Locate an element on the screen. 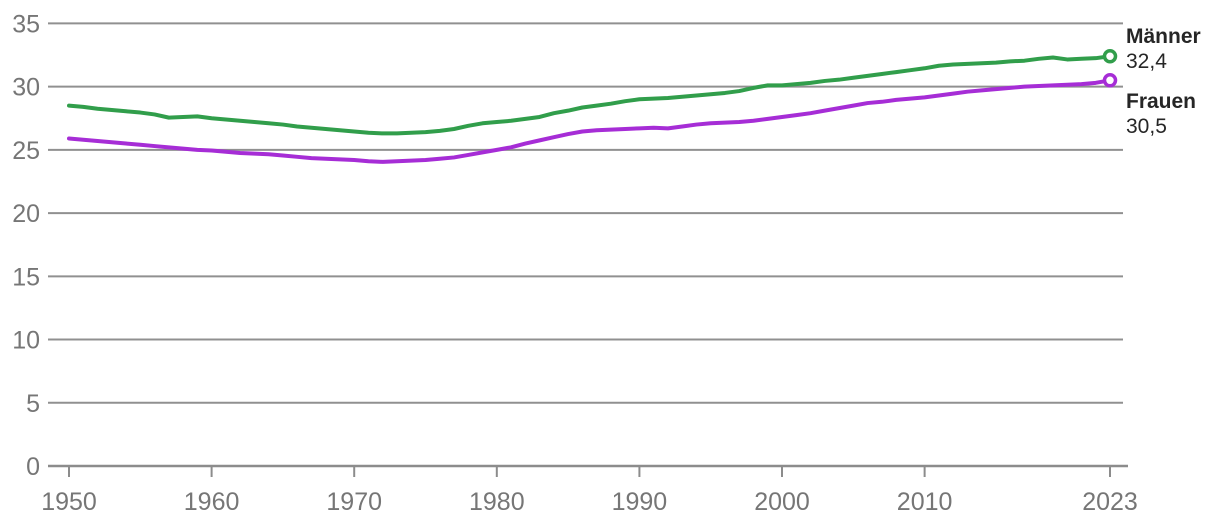  x-tick-label-2000: 2000 is located at coordinates (782, 502).